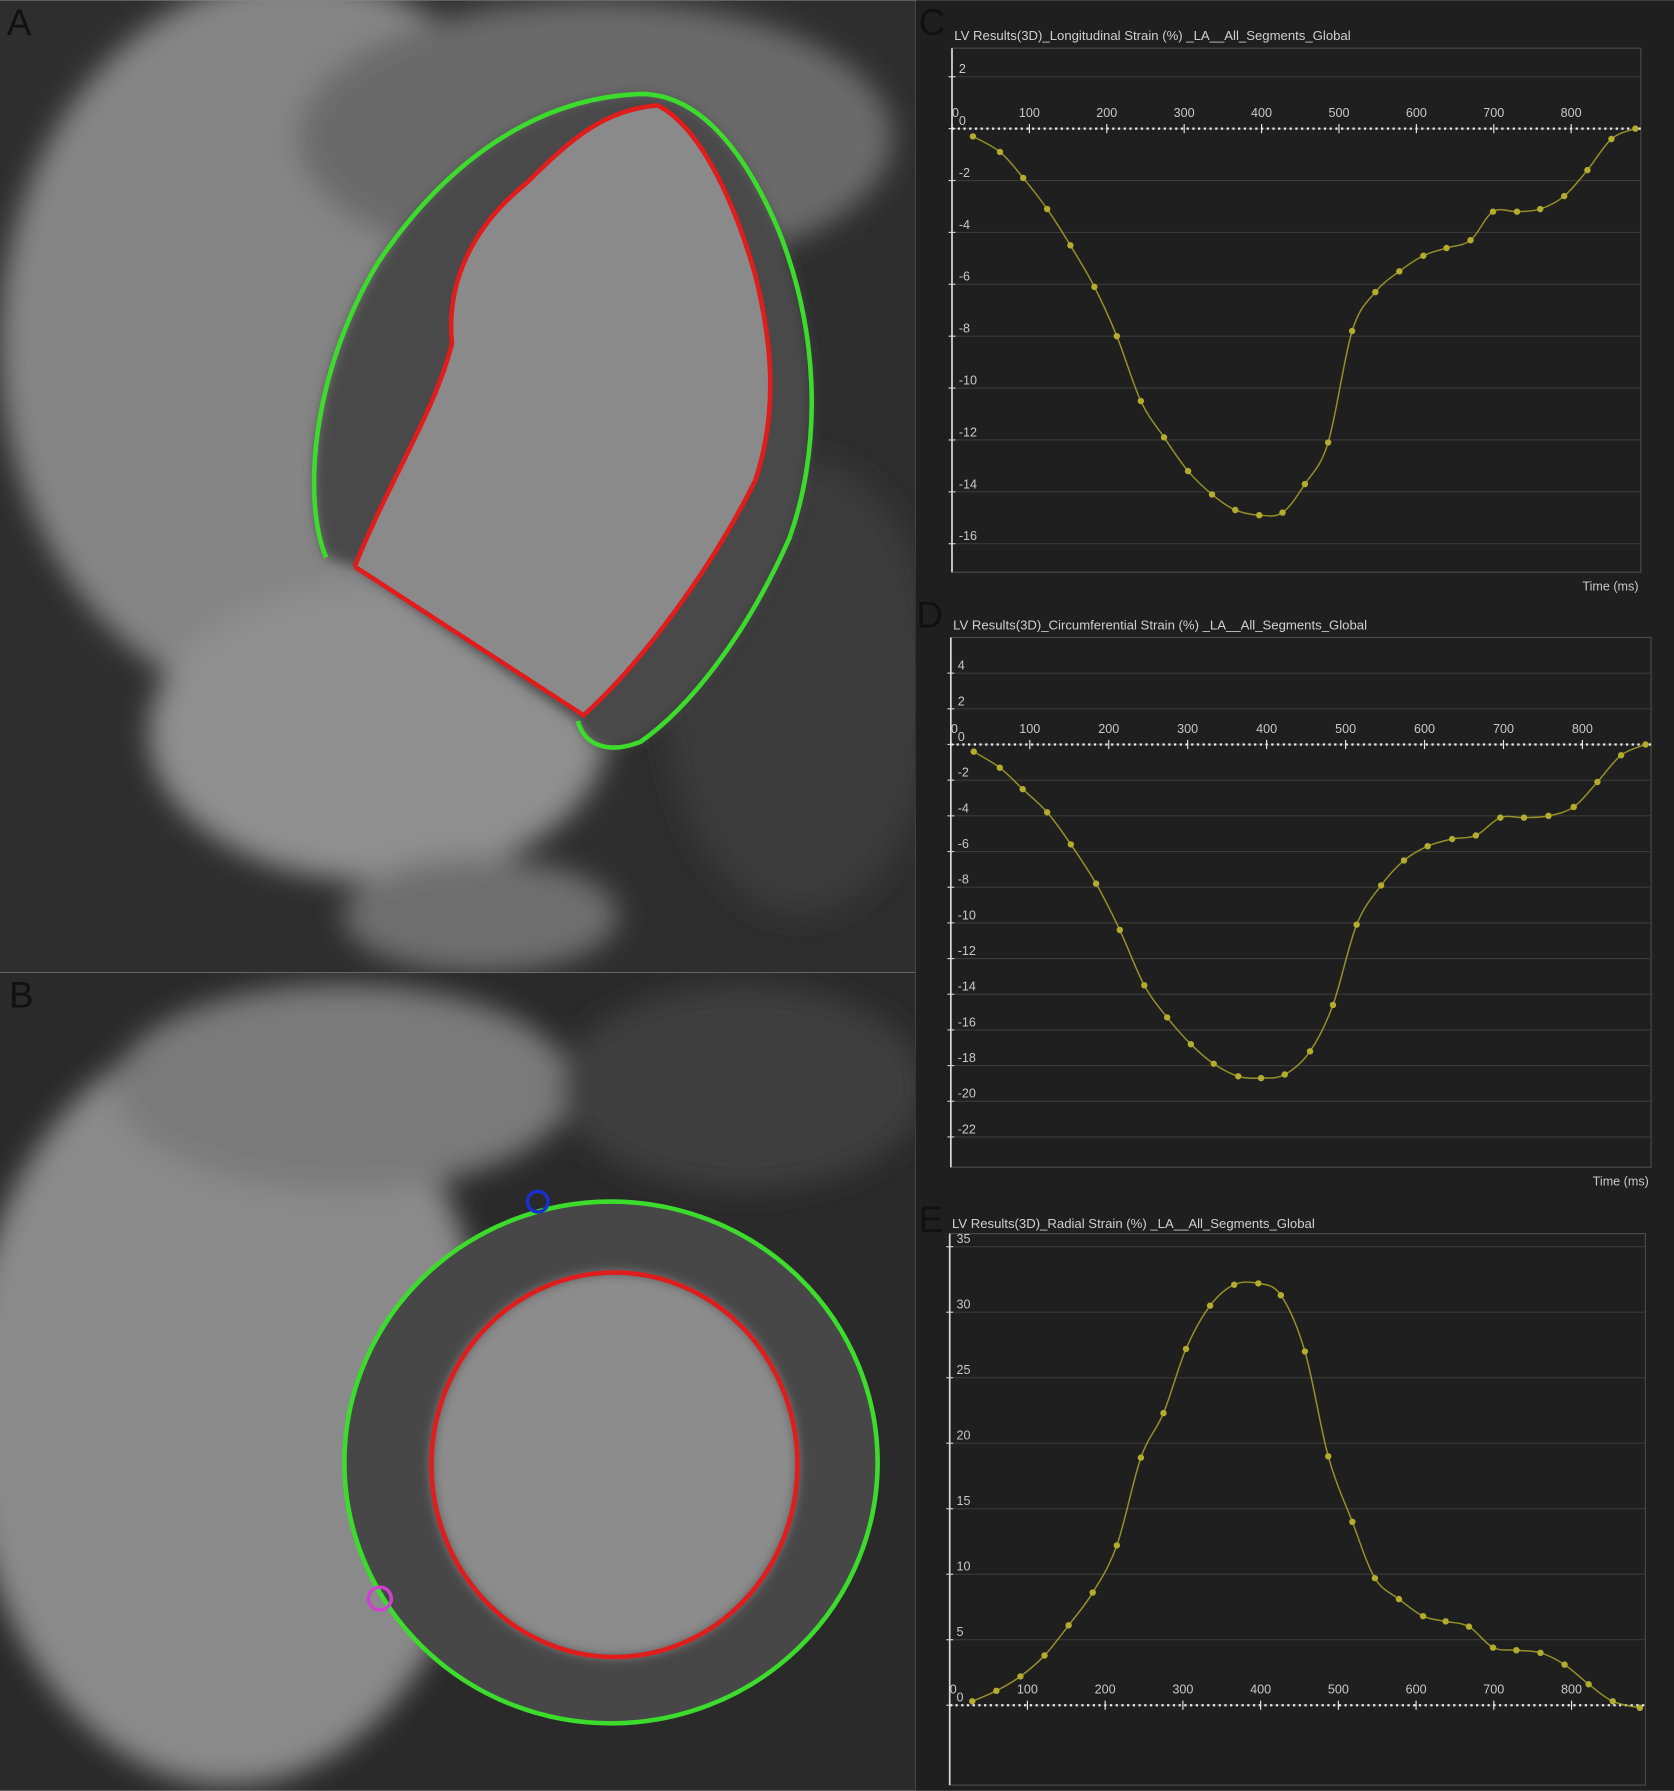 Image resolution: width=1674 pixels, height=1791 pixels. Describe the element at coordinates (964, 1239) in the screenshot. I see `y-tick-label: 35` at that location.